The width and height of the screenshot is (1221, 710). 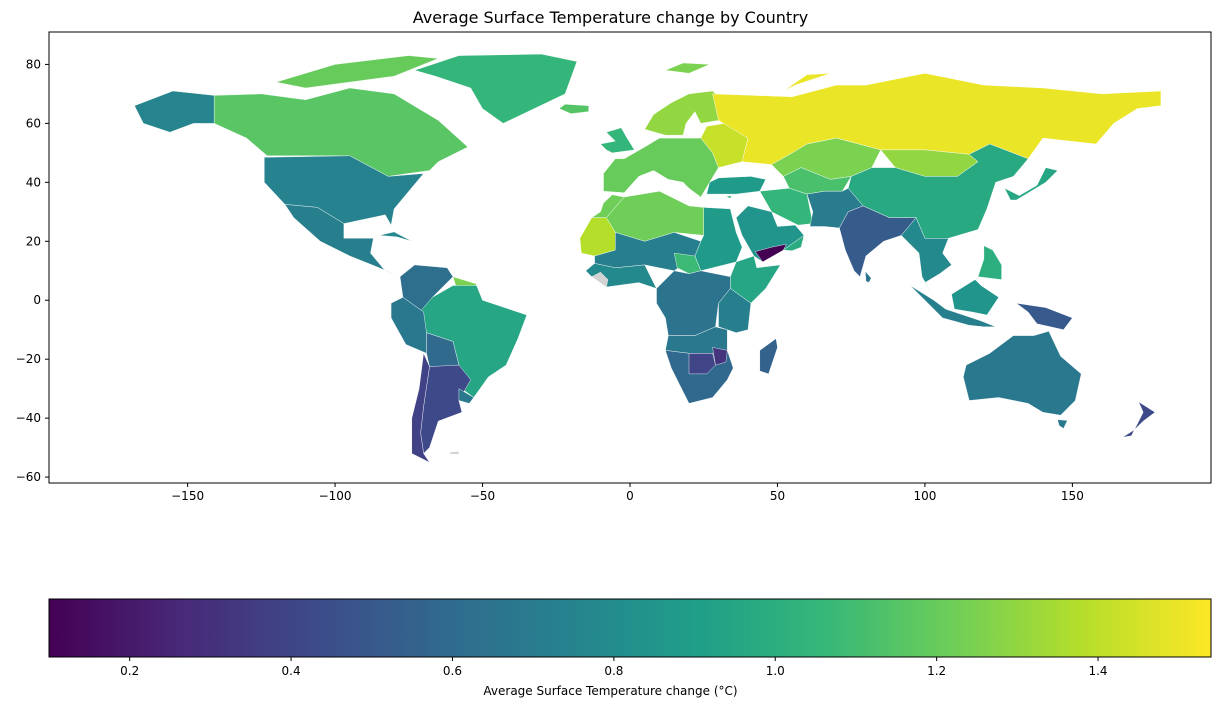 I want to click on colorbar-tick-label: 1.4, so click(x=1097, y=671).